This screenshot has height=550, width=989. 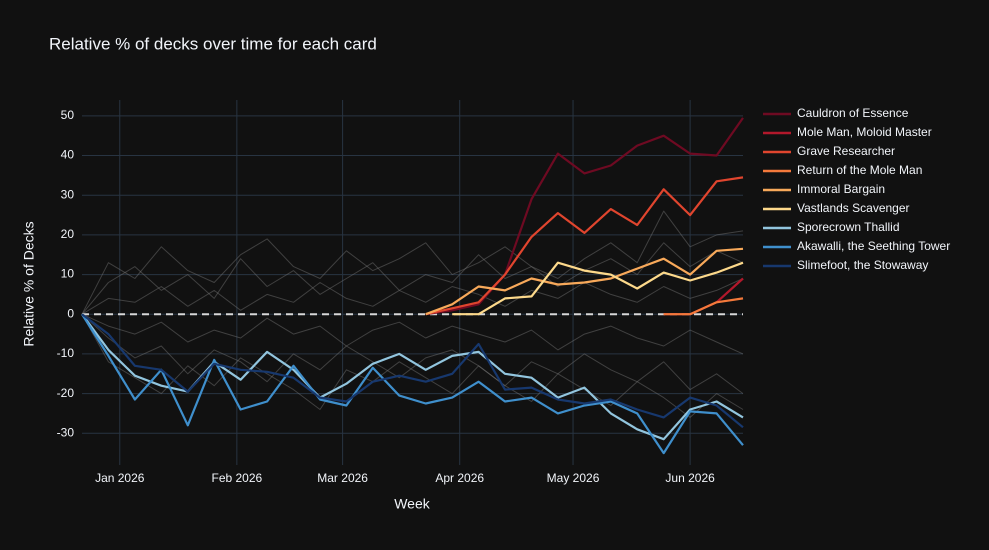 What do you see at coordinates (68, 194) in the screenshot?
I see `y-tick-label: 30` at bounding box center [68, 194].